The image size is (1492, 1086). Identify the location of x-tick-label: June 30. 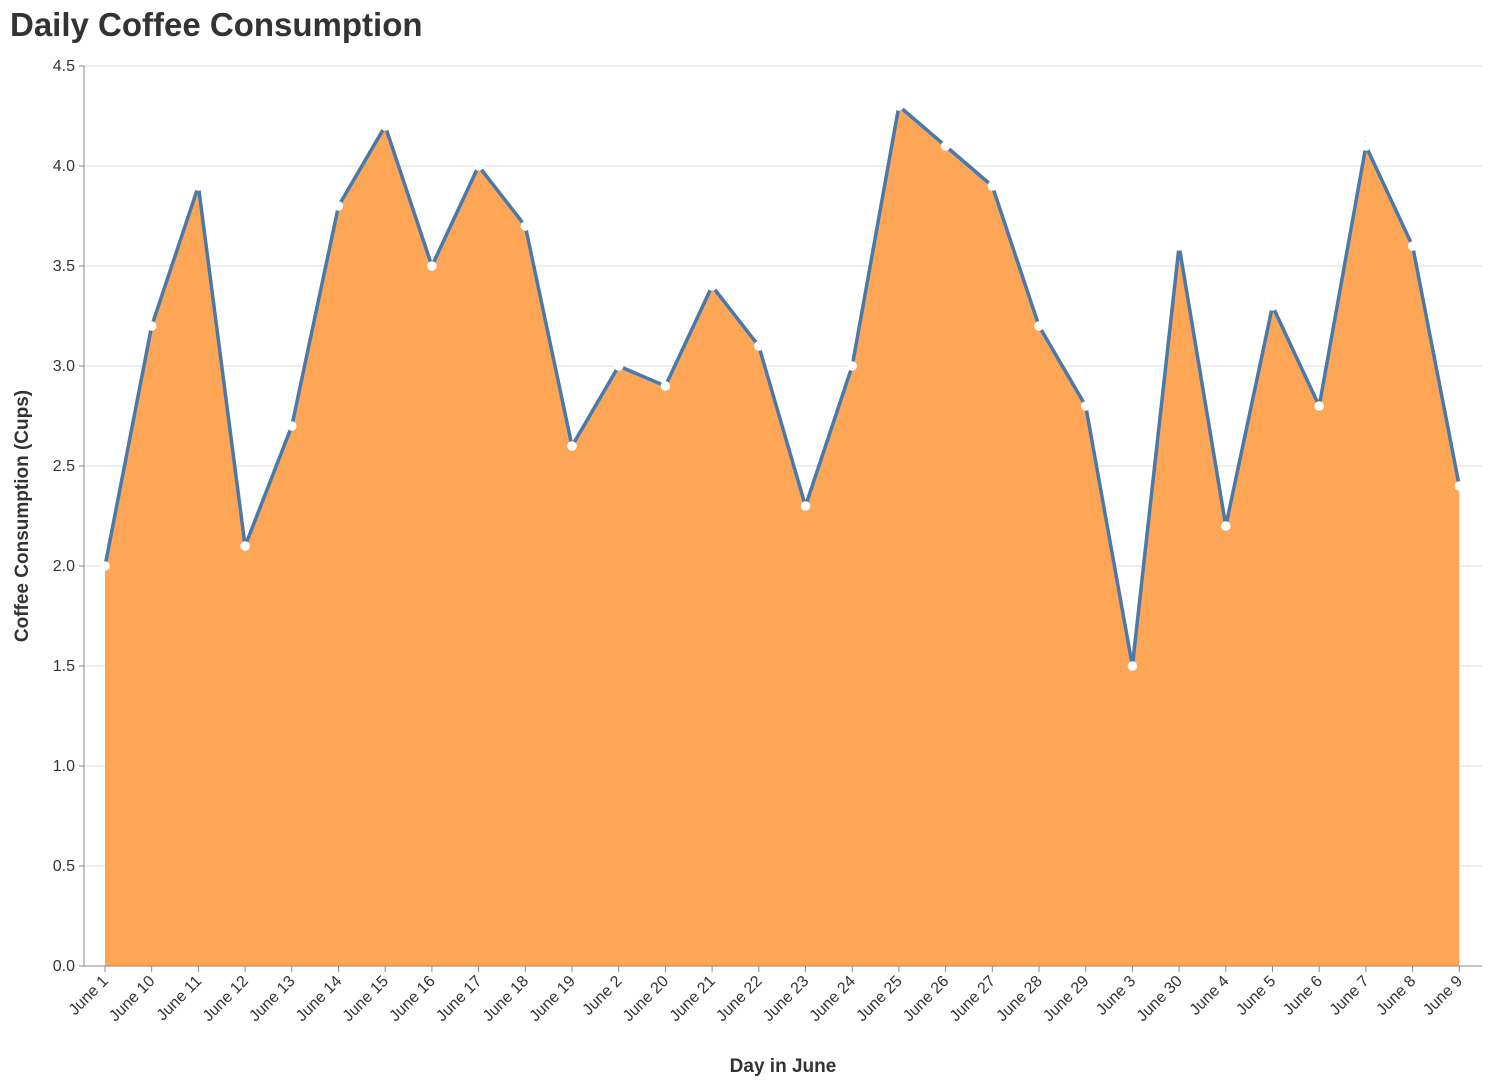
(1160, 999).